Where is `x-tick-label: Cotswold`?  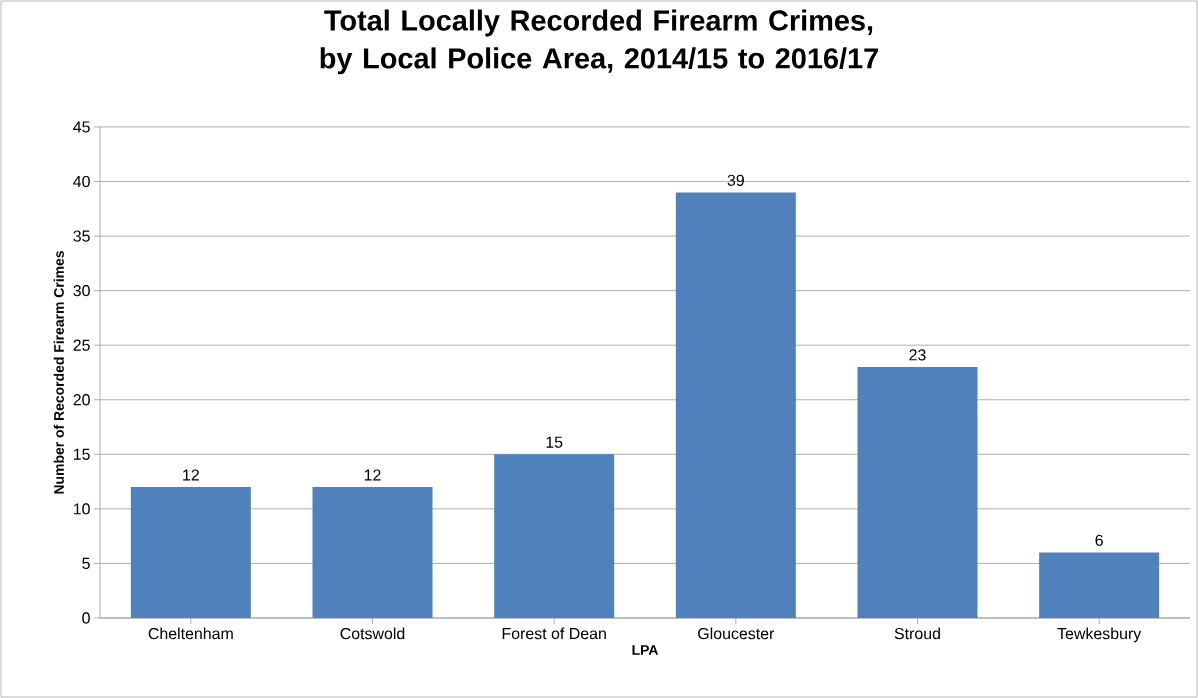
x-tick-label: Cotswold is located at coordinates (372, 633).